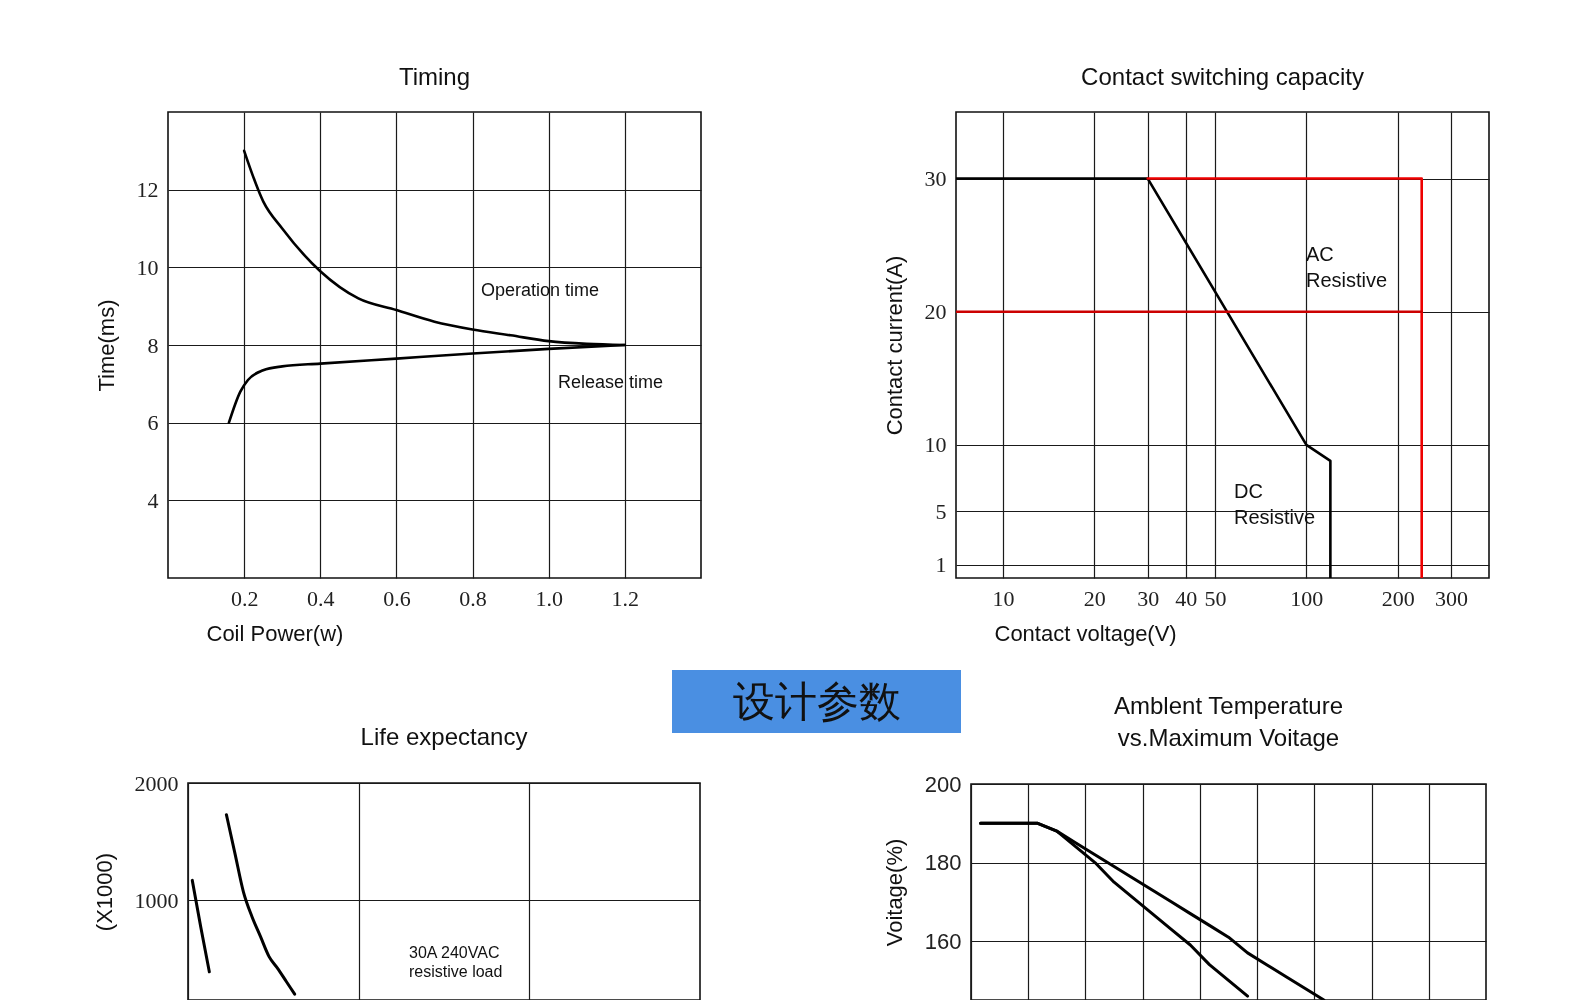 The height and width of the screenshot is (1000, 1580). What do you see at coordinates (244, 598) in the screenshot?
I see `x-tick-label: 0.2` at bounding box center [244, 598].